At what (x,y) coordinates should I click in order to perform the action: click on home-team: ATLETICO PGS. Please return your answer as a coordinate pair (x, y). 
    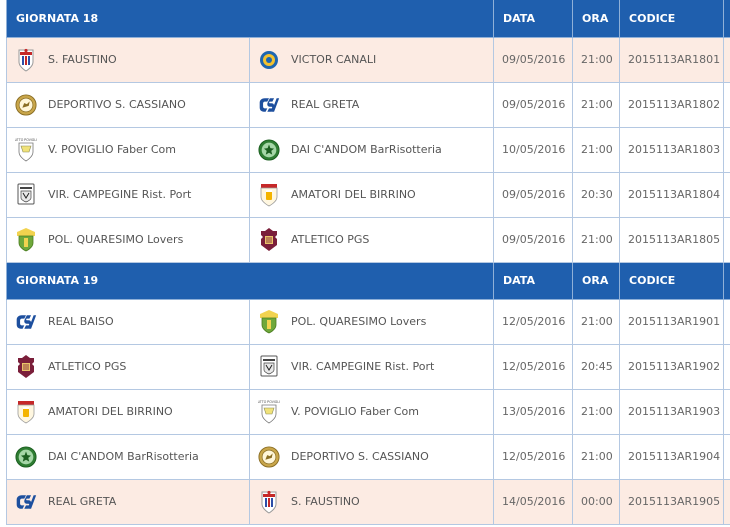
    Looking at the image, I should click on (128, 366).